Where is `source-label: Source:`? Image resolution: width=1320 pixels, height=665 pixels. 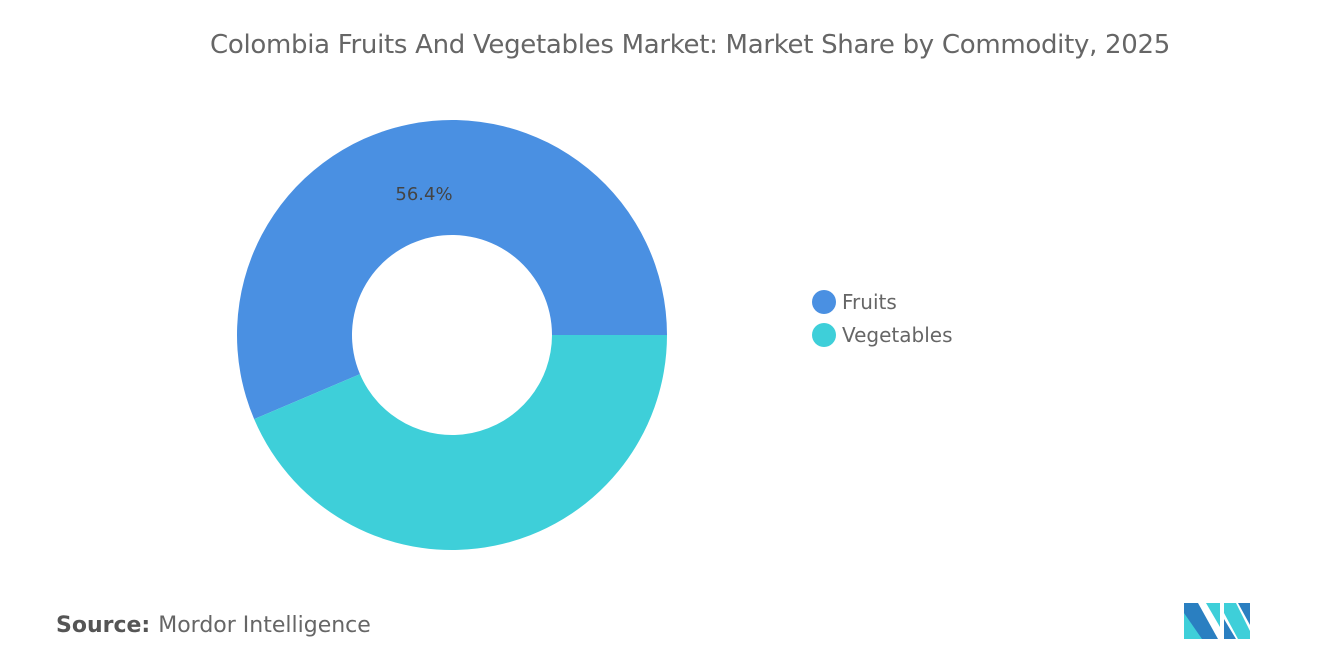 source-label: Source: is located at coordinates (103, 625).